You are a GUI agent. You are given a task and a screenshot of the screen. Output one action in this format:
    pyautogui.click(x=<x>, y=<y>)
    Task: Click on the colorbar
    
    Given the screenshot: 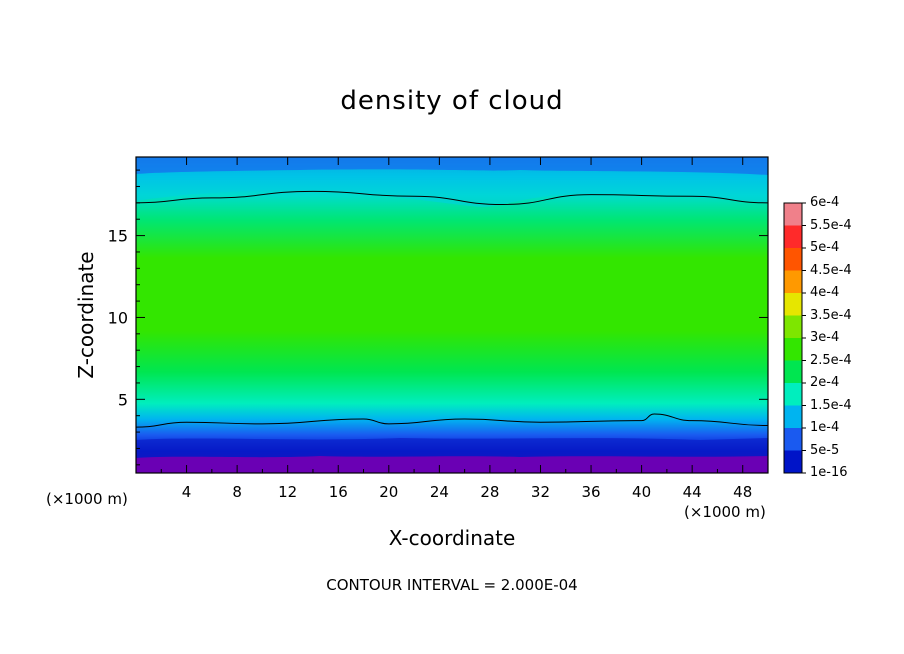 What is the action you would take?
    pyautogui.click(x=794, y=338)
    